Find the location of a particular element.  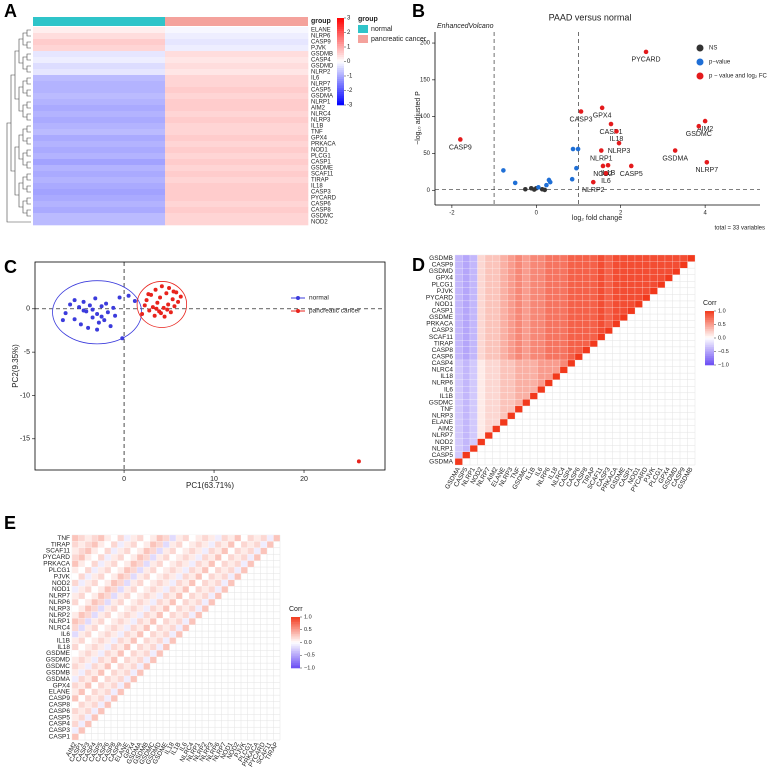

row-label: PYCARD is located at coordinates (56, 557).